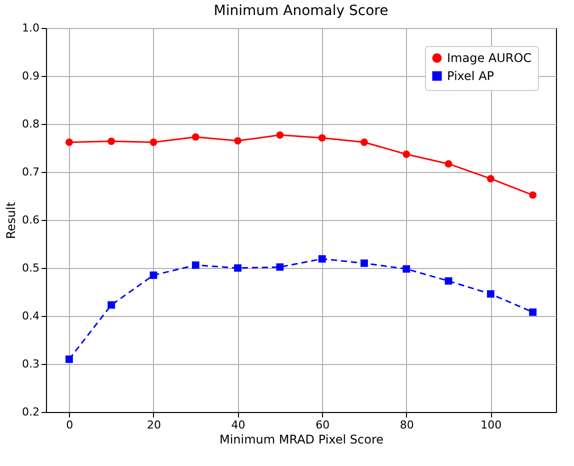 Image resolution: width=574 pixels, height=466 pixels. I want to click on legend-label: Pixel AP, so click(470, 76).